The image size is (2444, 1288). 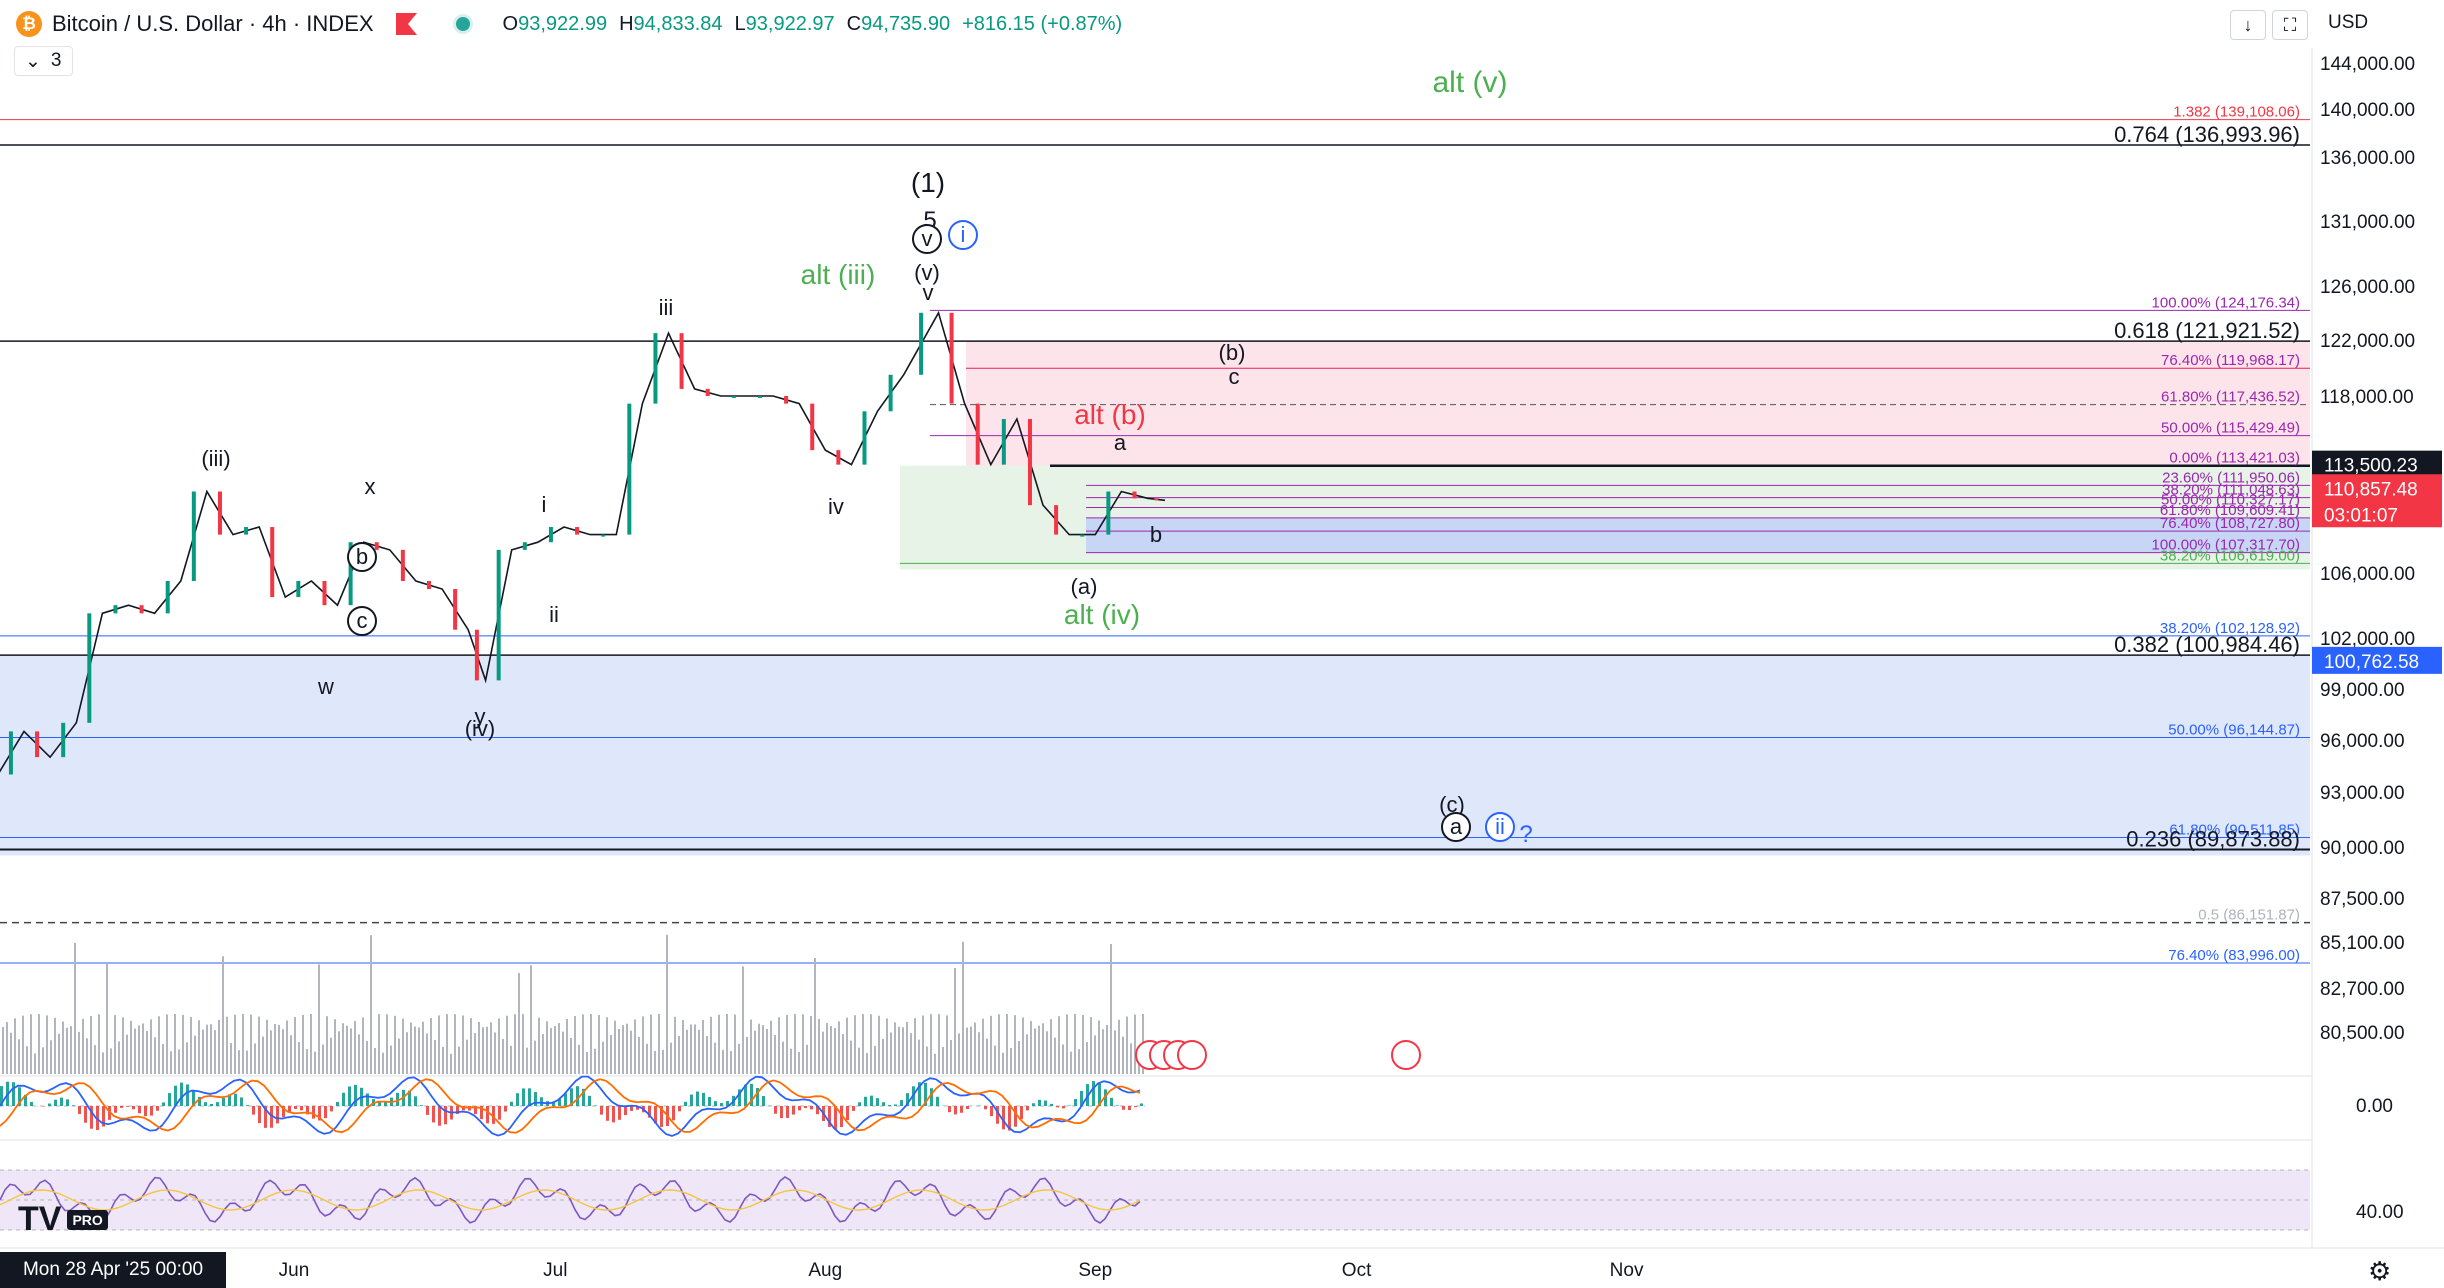 I want to click on indicators-toggle: ⌄ 3, so click(x=43, y=61).